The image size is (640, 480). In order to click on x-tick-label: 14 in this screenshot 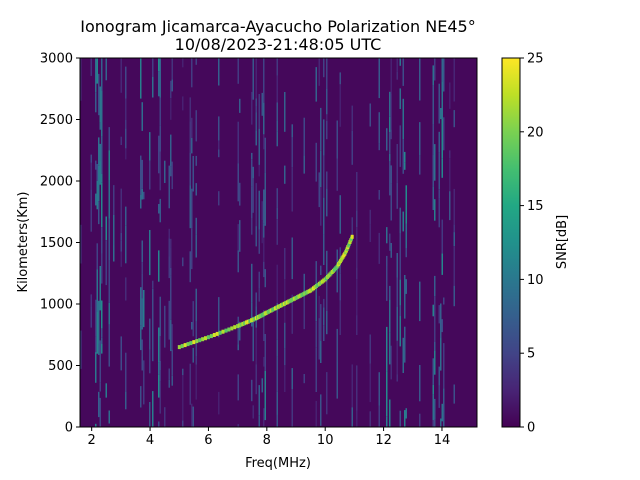, I will do `click(442, 440)`.